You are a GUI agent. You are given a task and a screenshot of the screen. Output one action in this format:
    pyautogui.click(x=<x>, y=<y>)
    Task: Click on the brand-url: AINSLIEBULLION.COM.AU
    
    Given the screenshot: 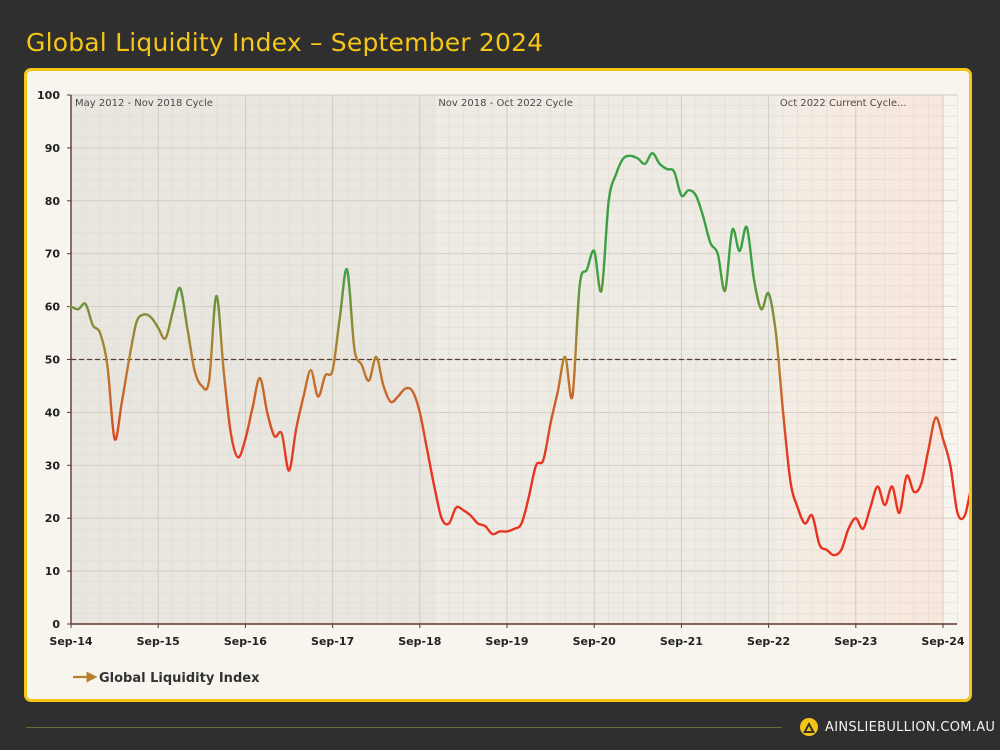 What is the action you would take?
    pyautogui.click(x=910, y=727)
    